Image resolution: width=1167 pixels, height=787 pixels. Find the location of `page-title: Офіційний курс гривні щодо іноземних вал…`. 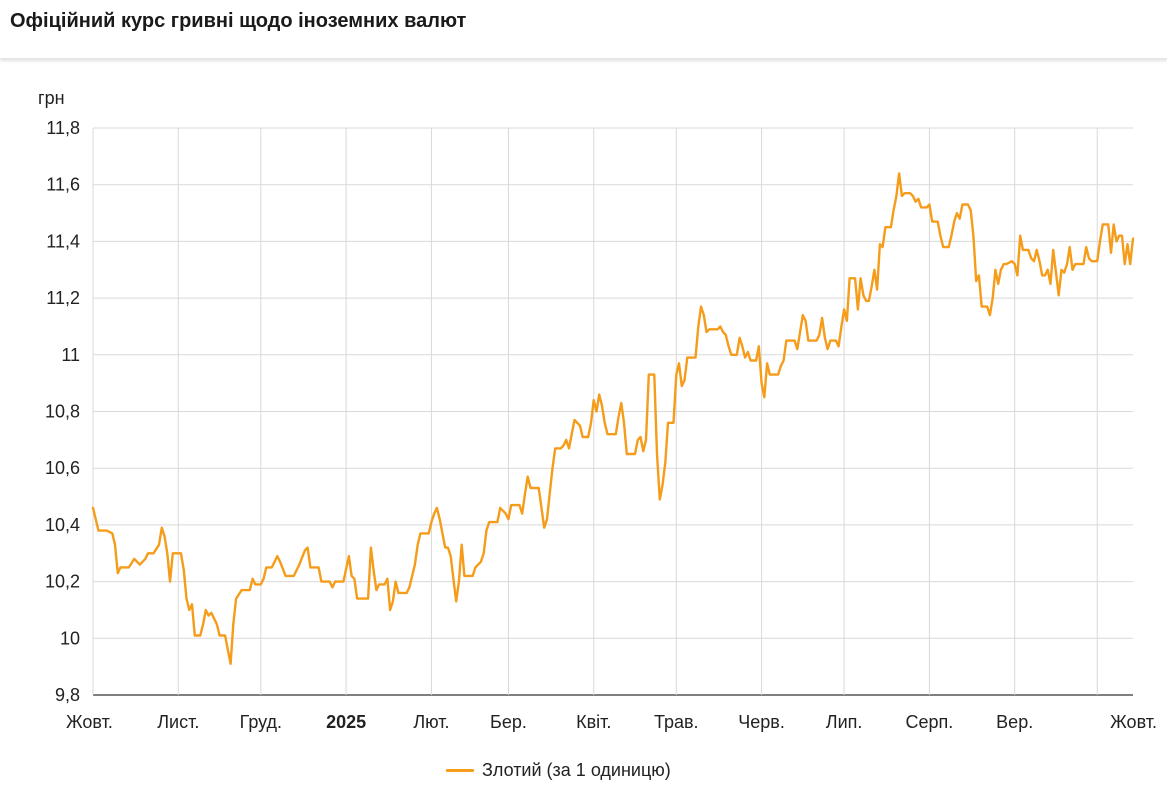

page-title: Офіційний курс гривні щодо іноземних вал… is located at coordinates (238, 21).